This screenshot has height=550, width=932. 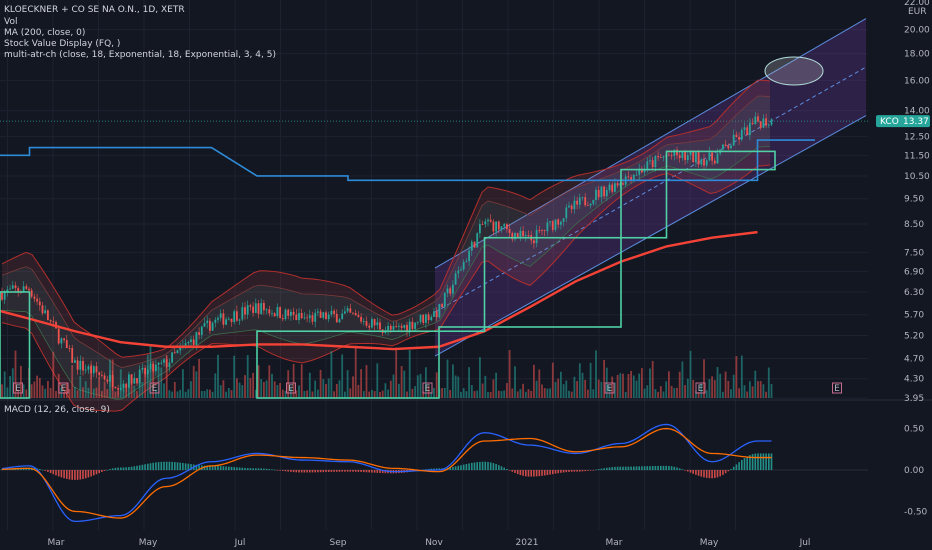 What do you see at coordinates (11, 22) in the screenshot?
I see `vol-legend: Vol` at bounding box center [11, 22].